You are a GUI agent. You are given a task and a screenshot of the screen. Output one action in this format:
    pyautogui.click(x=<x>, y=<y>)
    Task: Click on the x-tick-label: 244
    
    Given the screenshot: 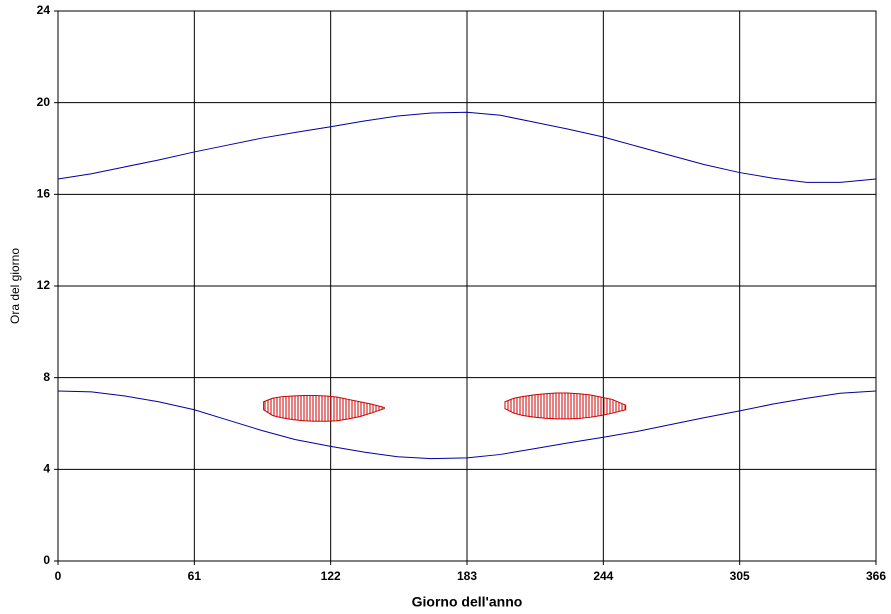 What is the action you would take?
    pyautogui.click(x=603, y=576)
    